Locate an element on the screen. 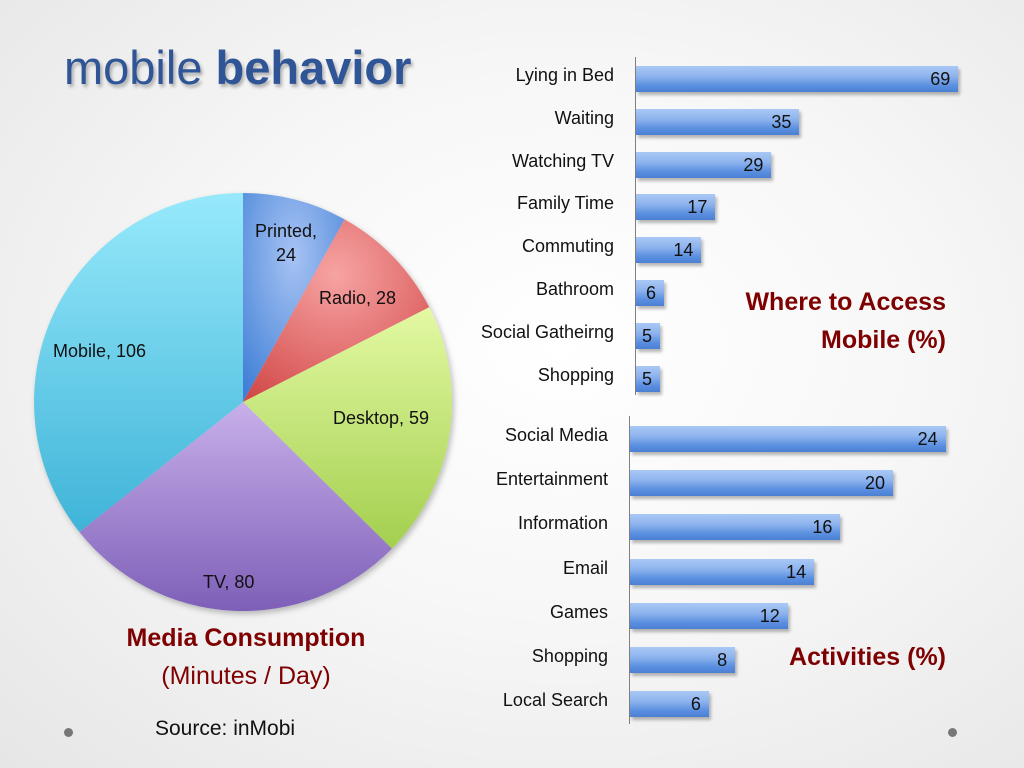  bottom-chart-bar-value: 12 is located at coordinates (769, 615).